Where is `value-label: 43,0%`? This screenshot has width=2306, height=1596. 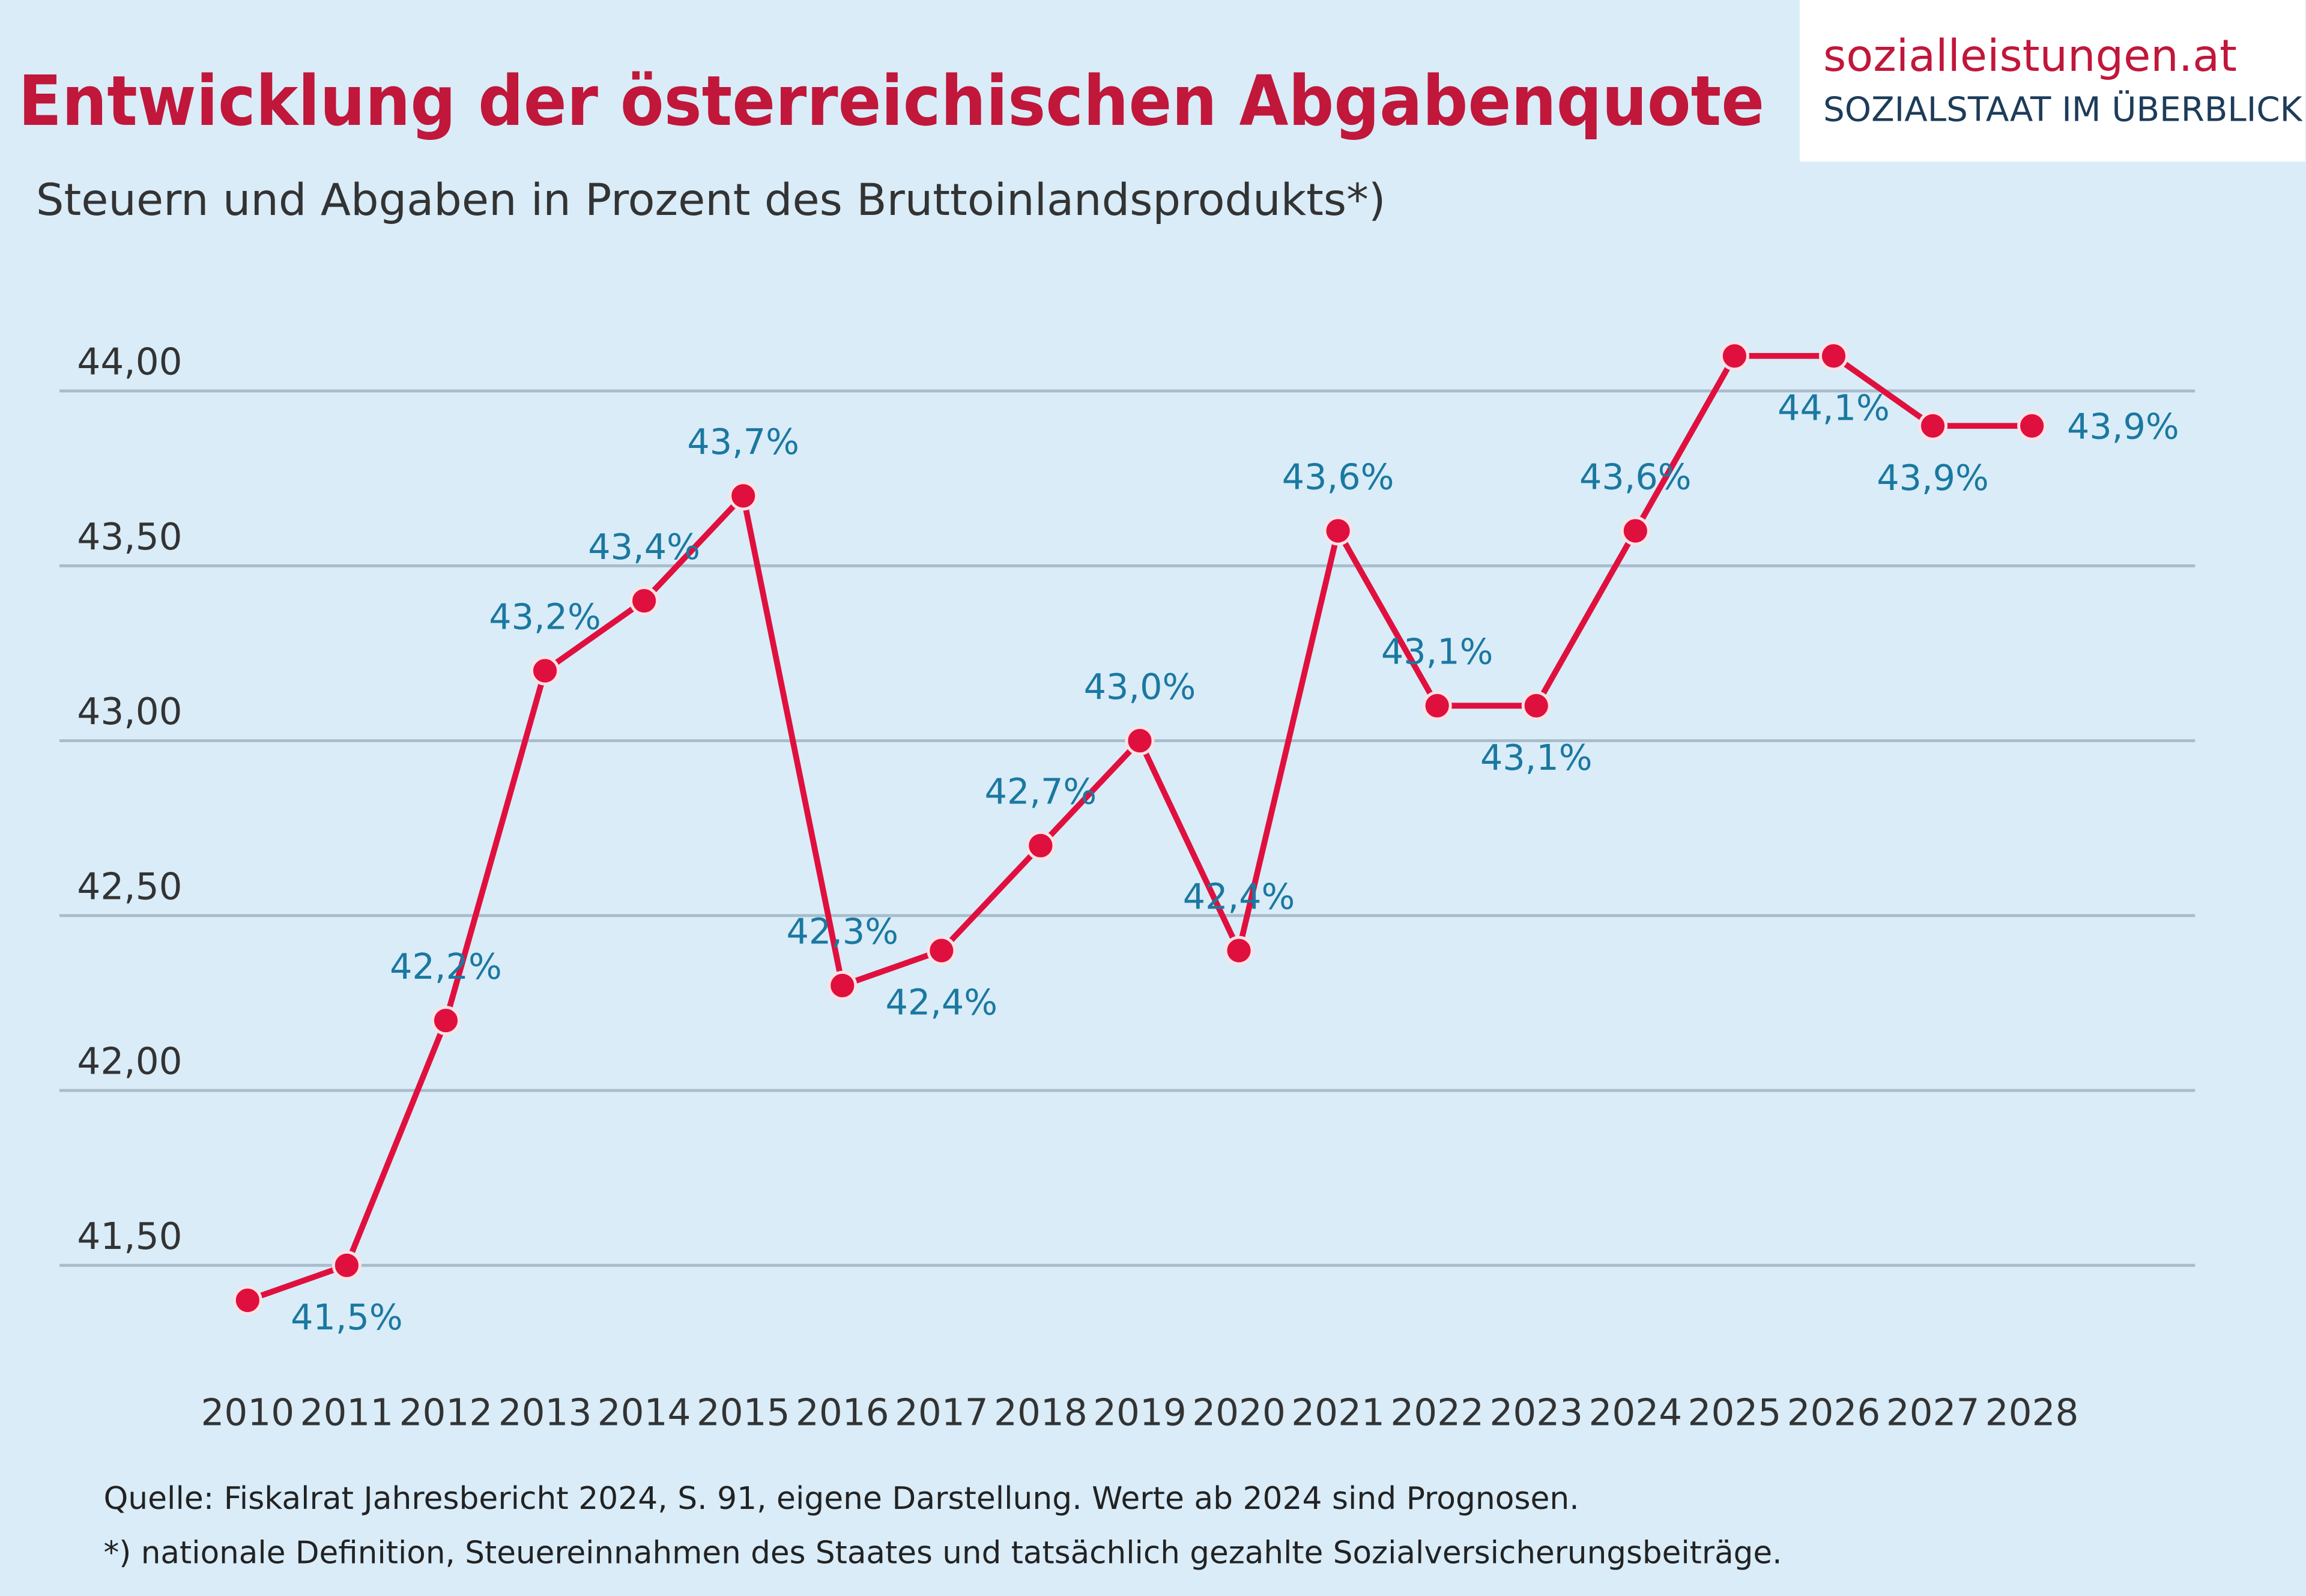 value-label: 43,0% is located at coordinates (1140, 686).